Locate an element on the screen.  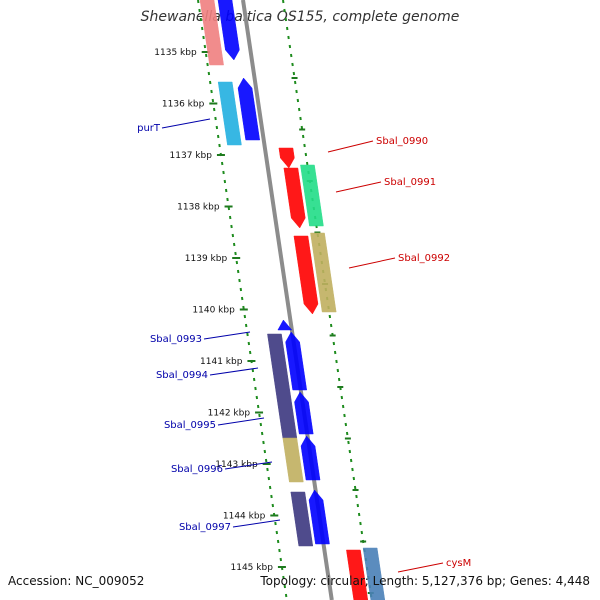
scale-label: 1136 kbp is located at coordinates (183, 105).